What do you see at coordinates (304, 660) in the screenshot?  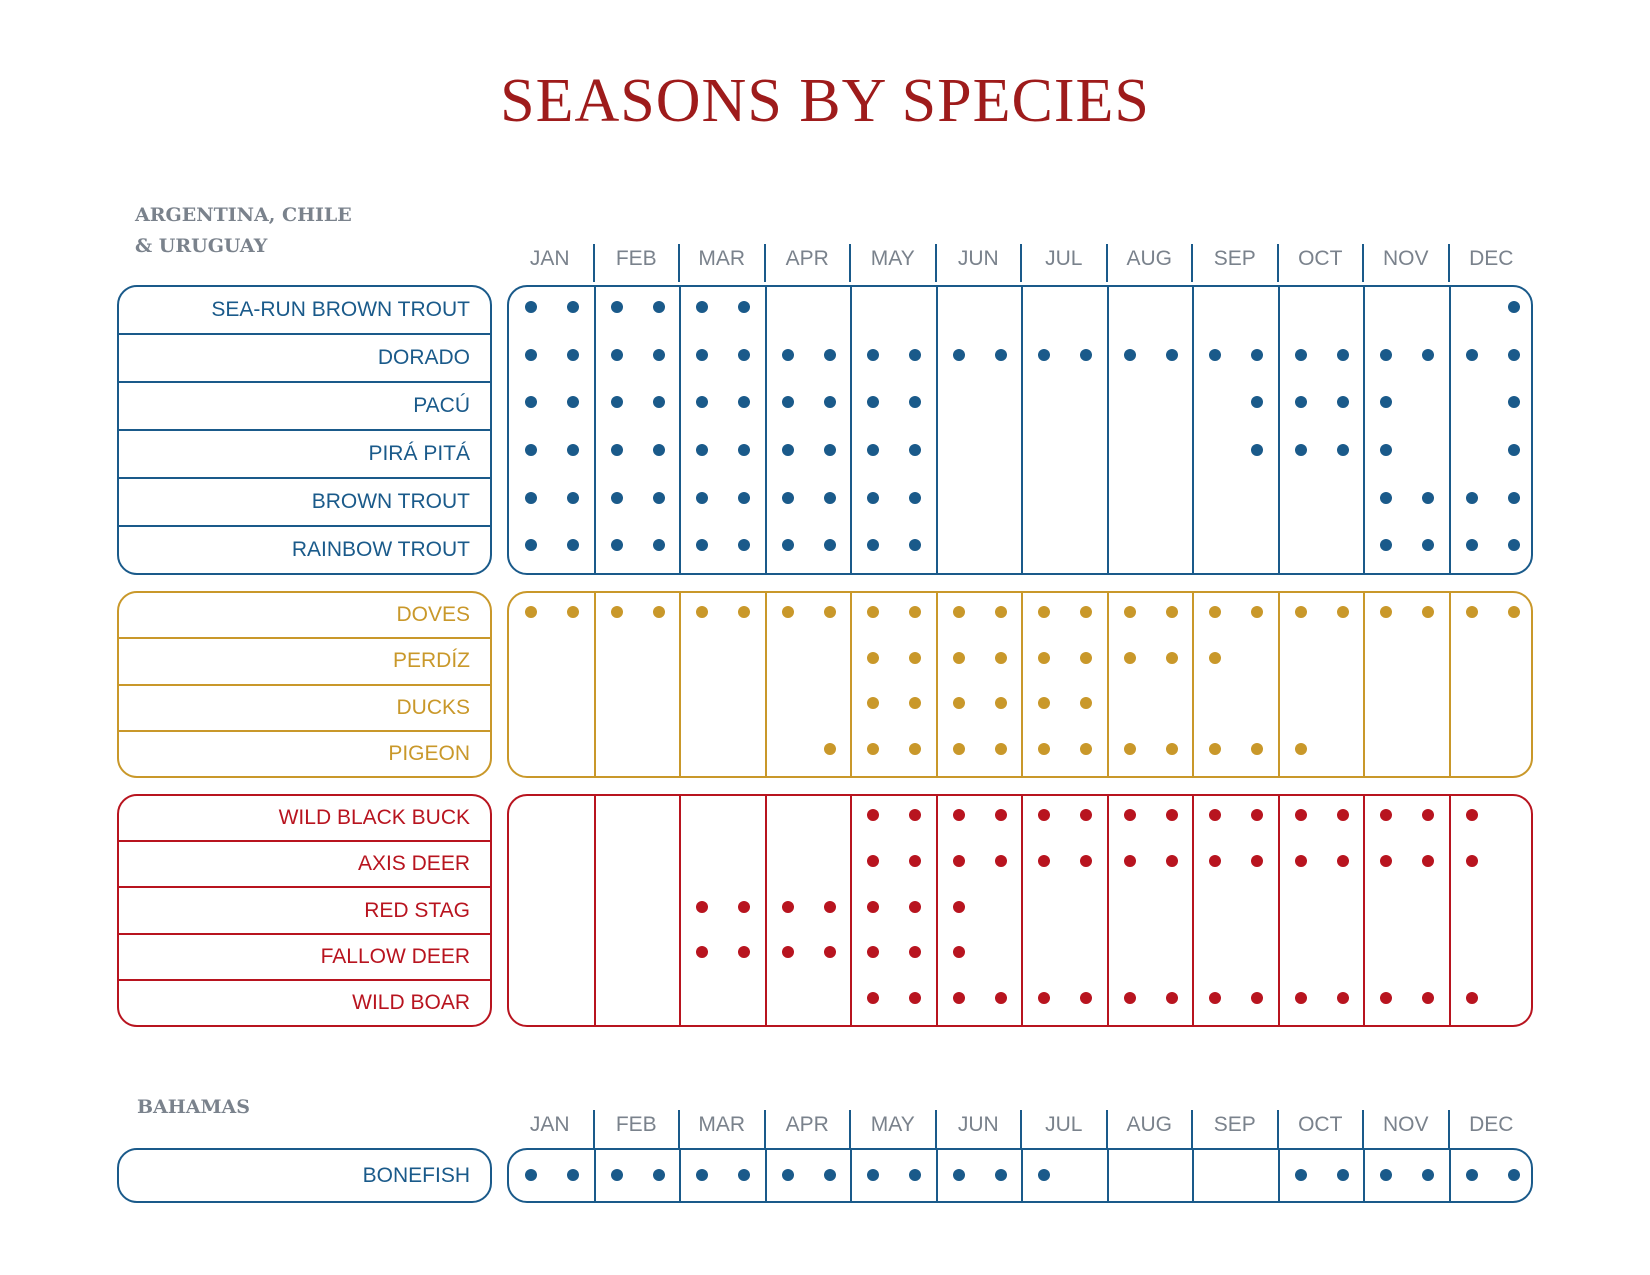 I see `species-label: PERDÍZ` at bounding box center [304, 660].